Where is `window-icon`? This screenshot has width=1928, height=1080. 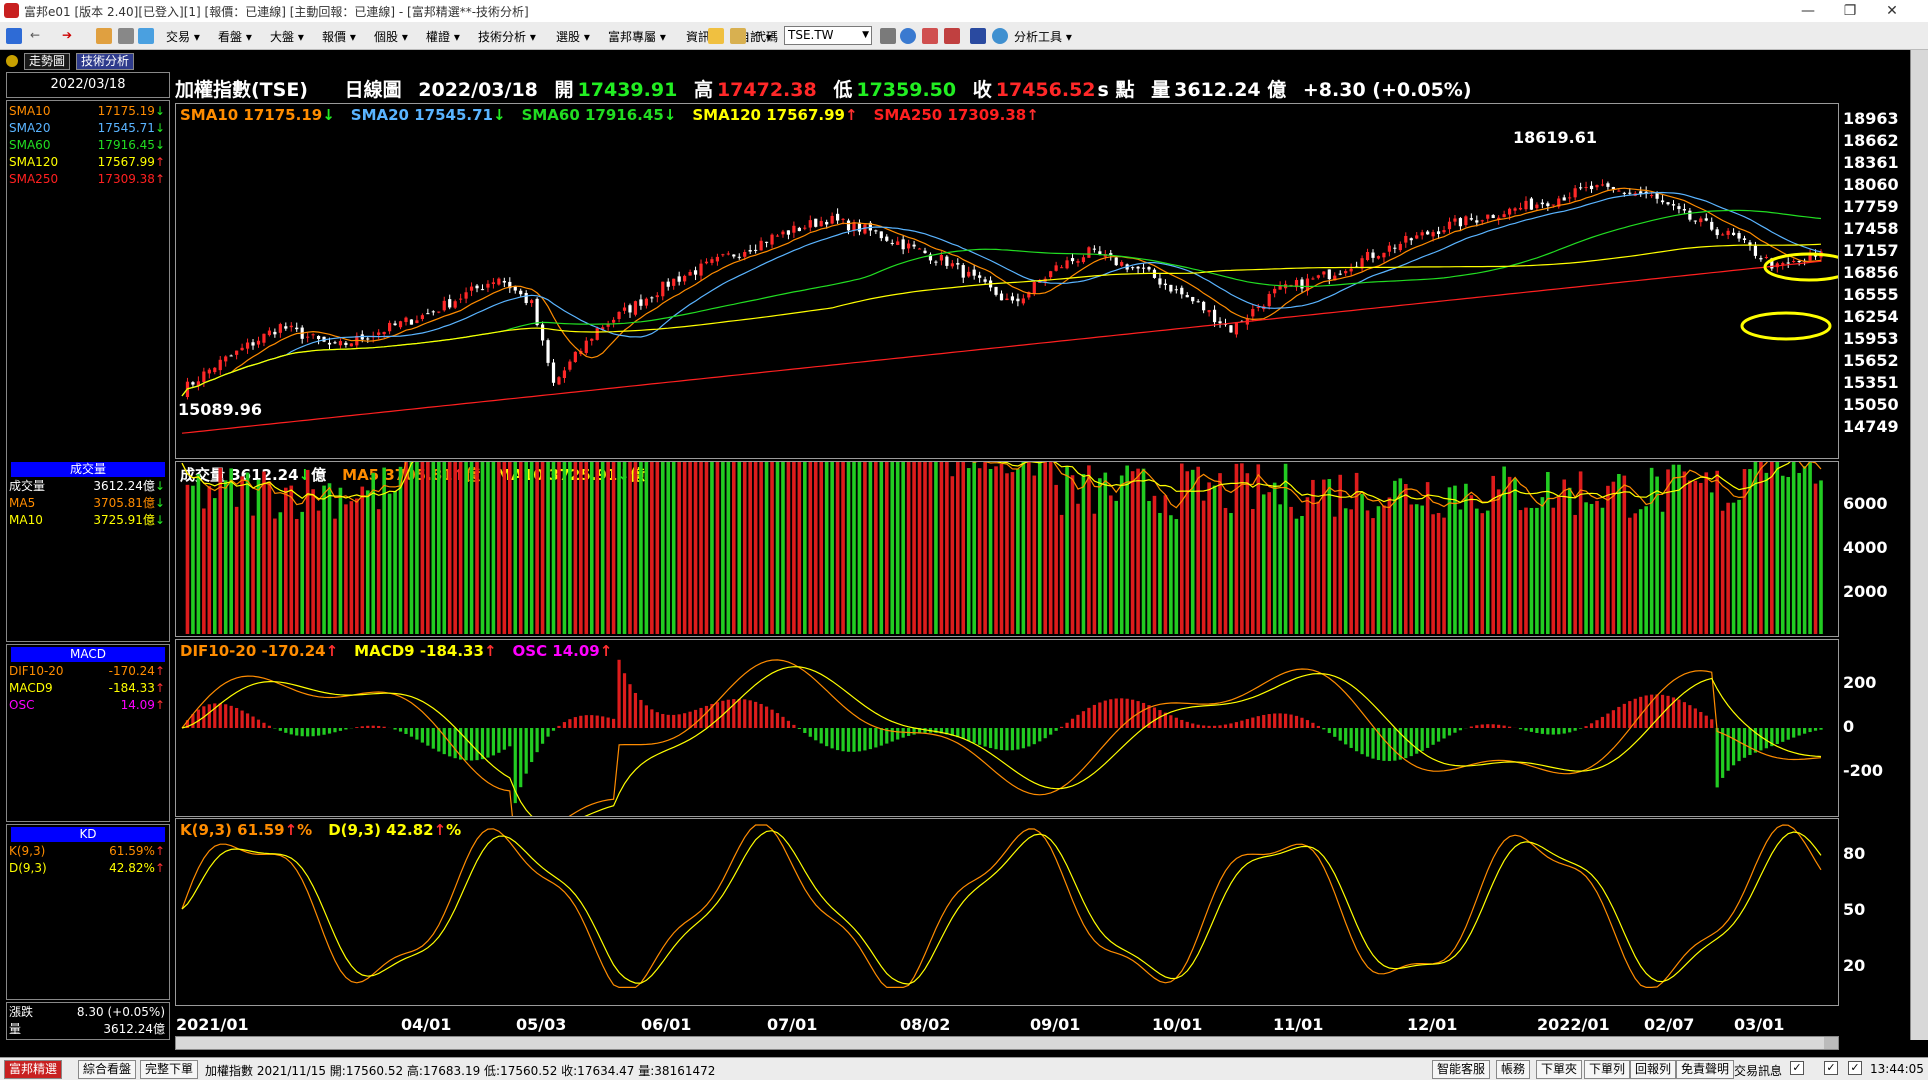 window-icon is located at coordinates (146, 36).